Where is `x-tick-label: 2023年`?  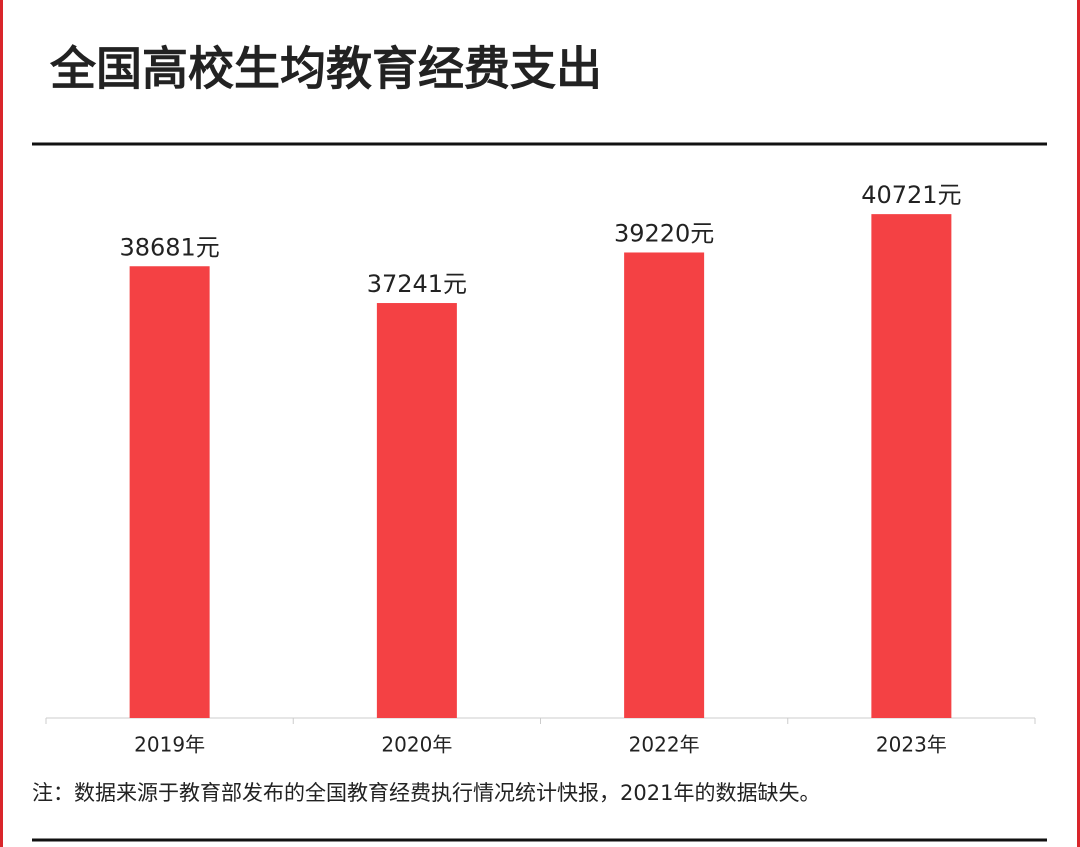 x-tick-label: 2023年 is located at coordinates (911, 745).